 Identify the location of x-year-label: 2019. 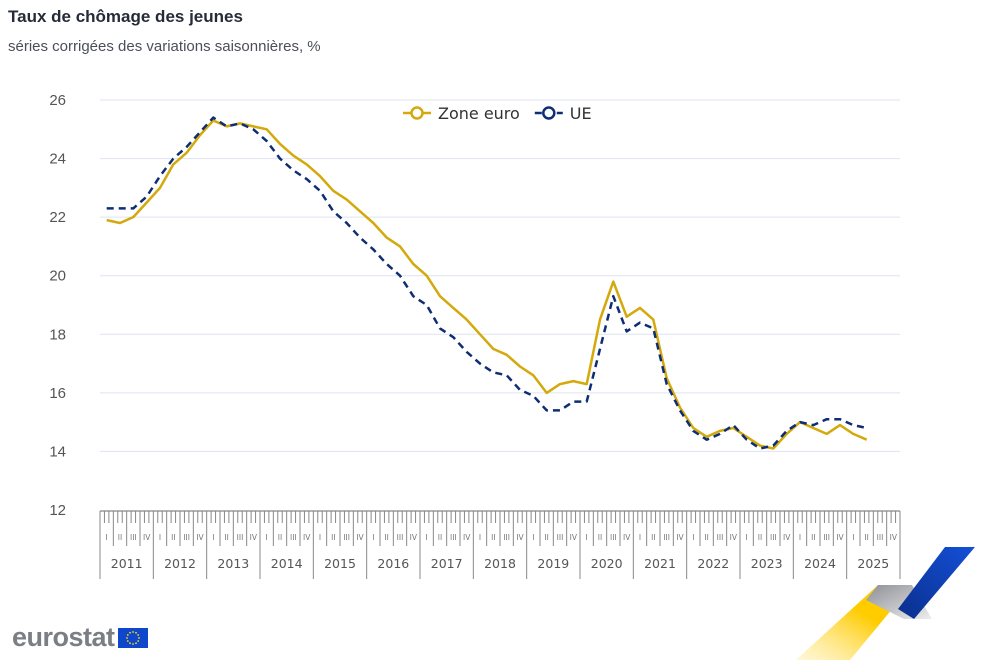
(553, 563).